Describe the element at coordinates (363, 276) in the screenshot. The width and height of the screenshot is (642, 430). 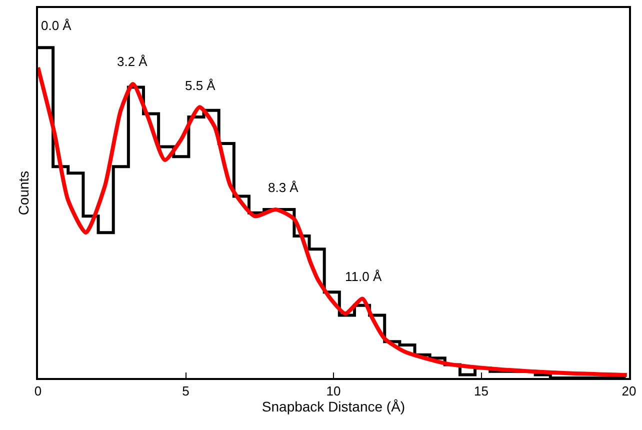
I see `annotation: 11.0 Å` at that location.